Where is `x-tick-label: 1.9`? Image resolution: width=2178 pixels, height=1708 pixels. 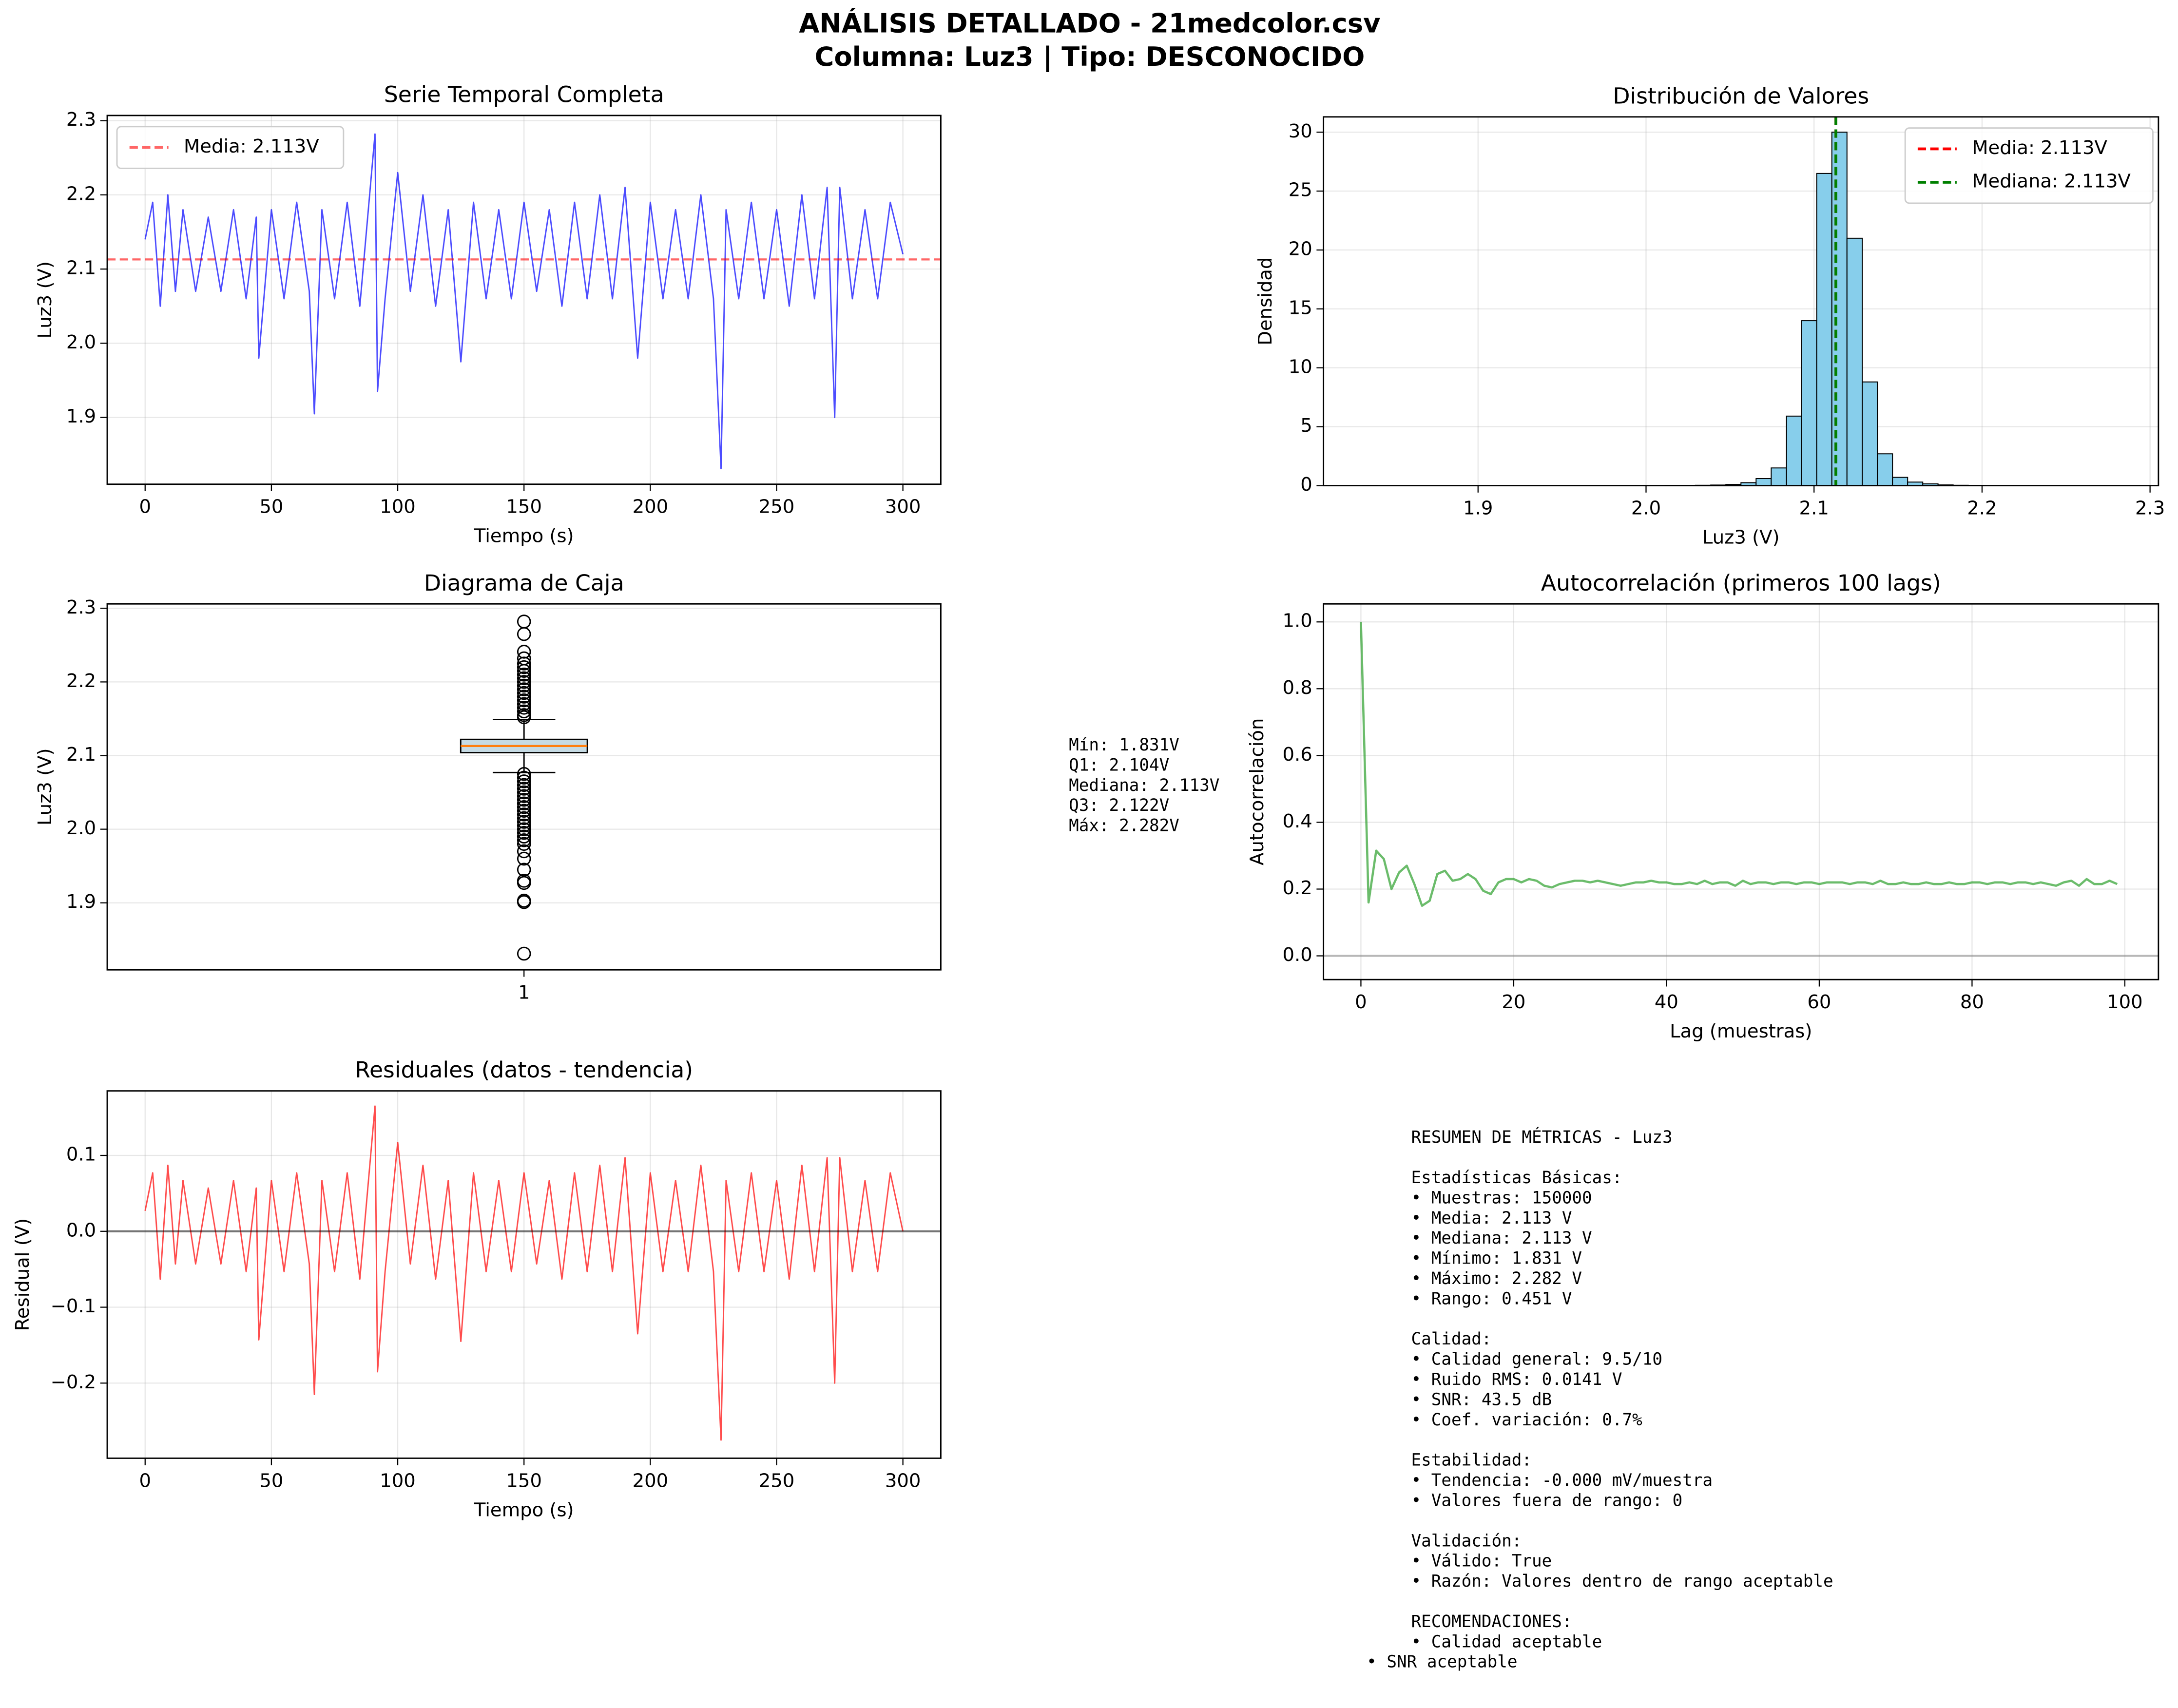
x-tick-label: 1.9 is located at coordinates (1478, 508).